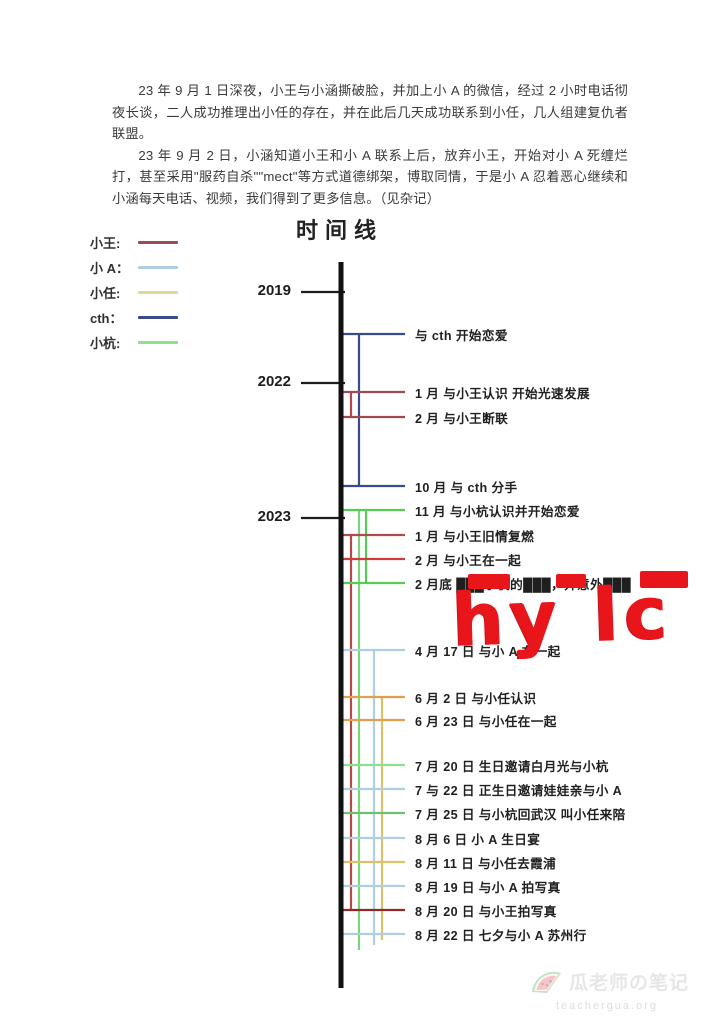  I want to click on watermark: 瓜老师の笔记, so click(609, 981).